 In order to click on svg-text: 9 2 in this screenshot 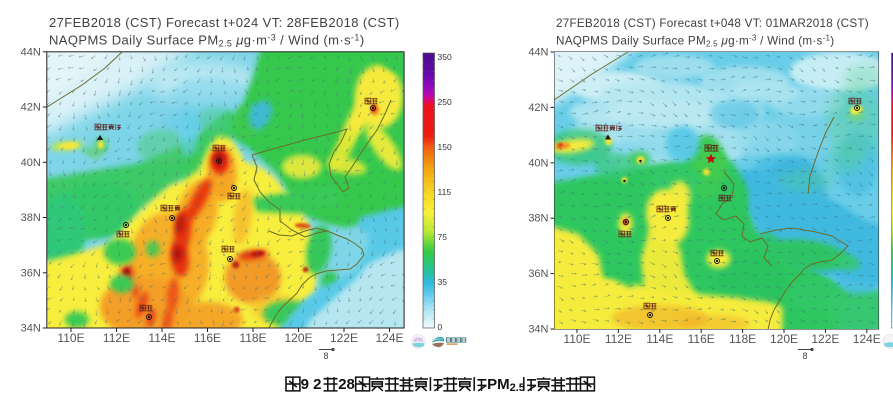, I will do `click(311, 384)`.